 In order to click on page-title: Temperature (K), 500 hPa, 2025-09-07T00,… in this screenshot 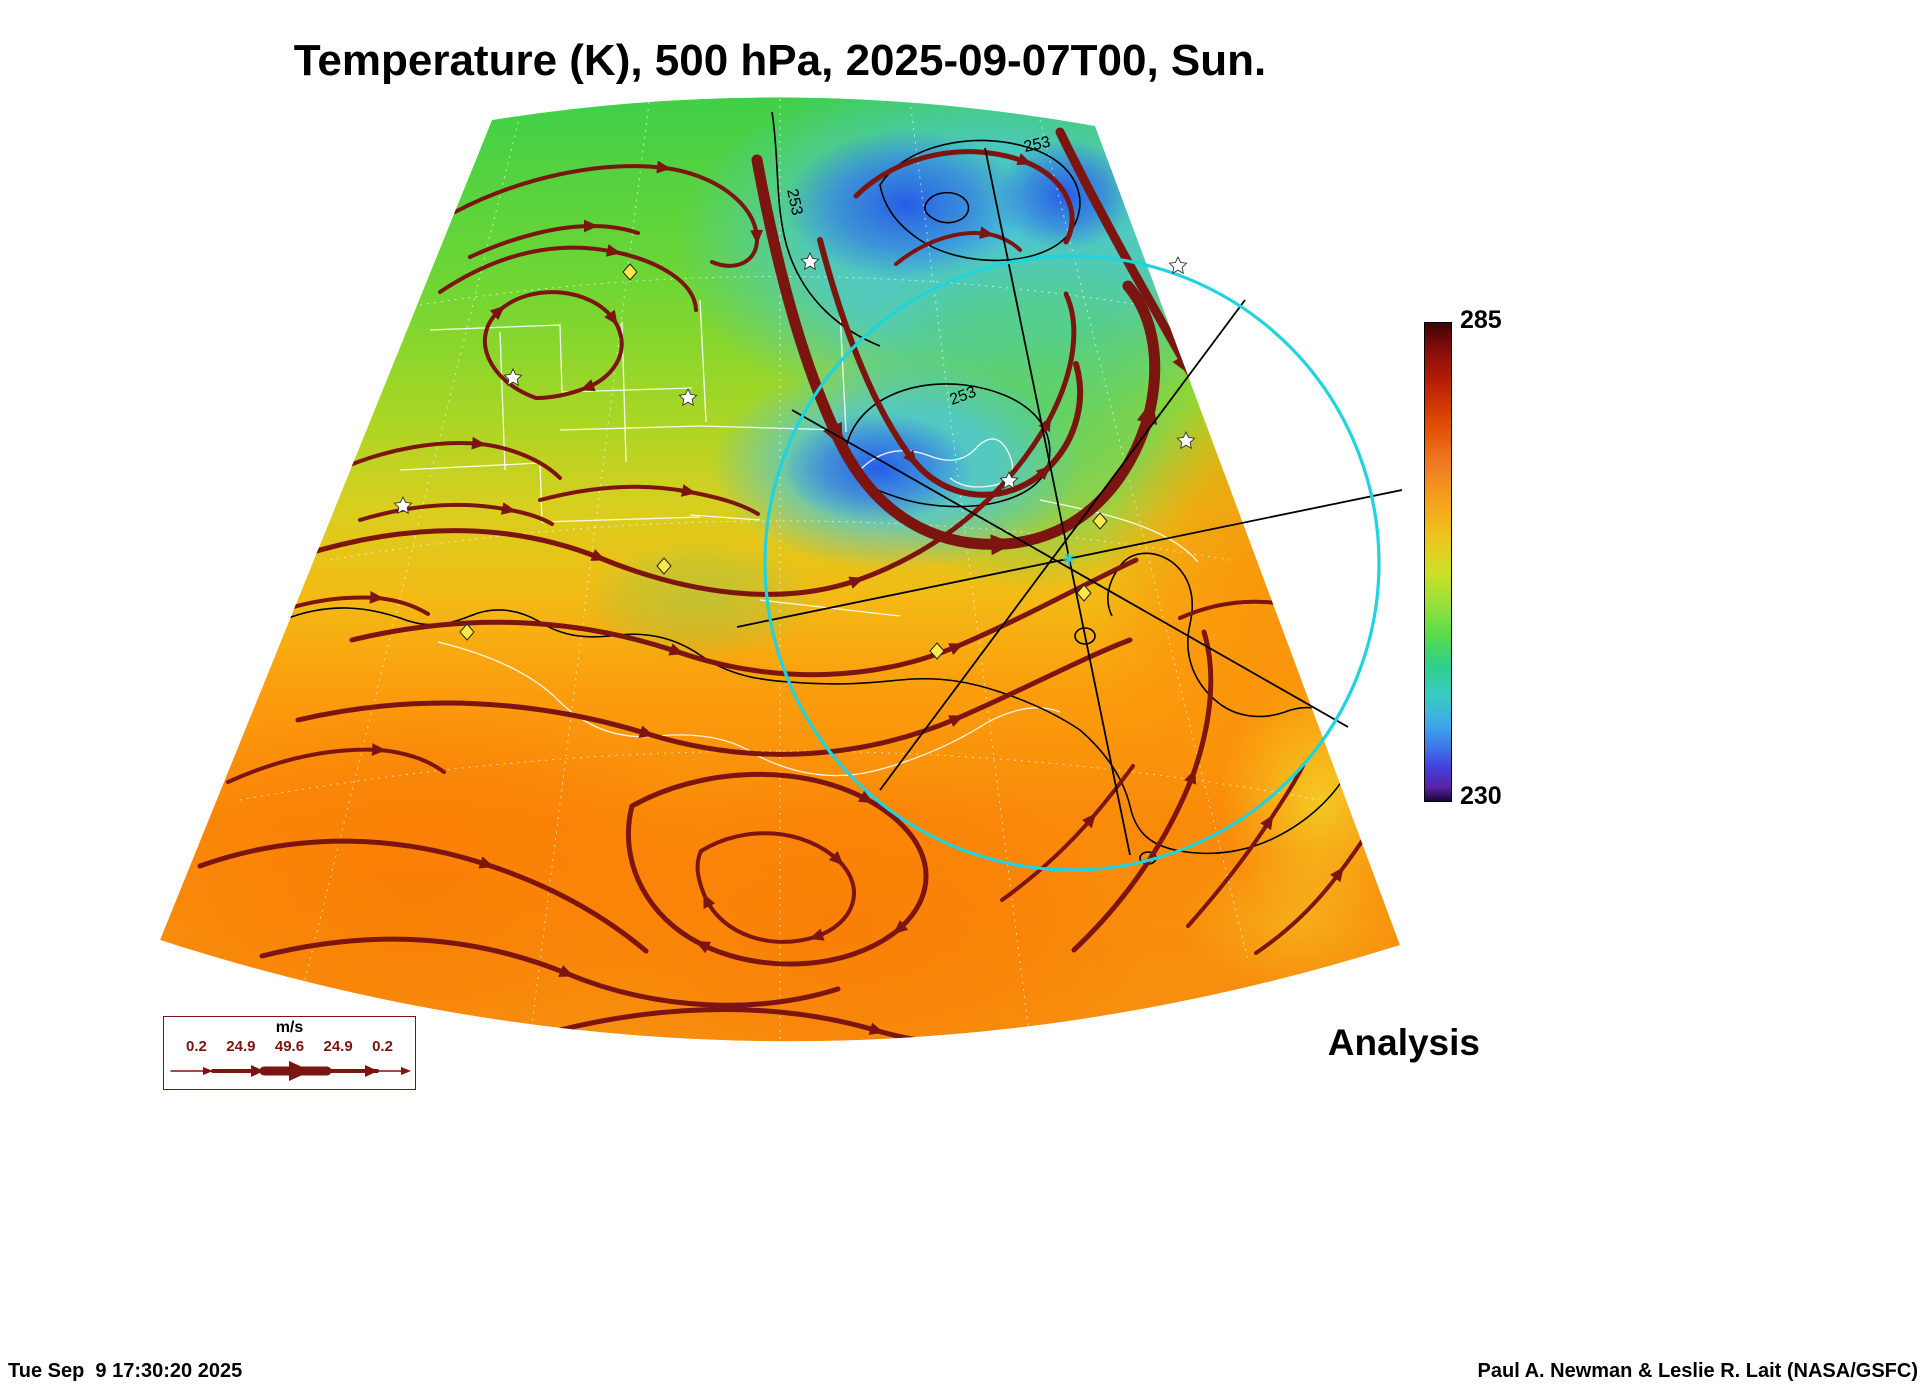, I will do `click(780, 60)`.